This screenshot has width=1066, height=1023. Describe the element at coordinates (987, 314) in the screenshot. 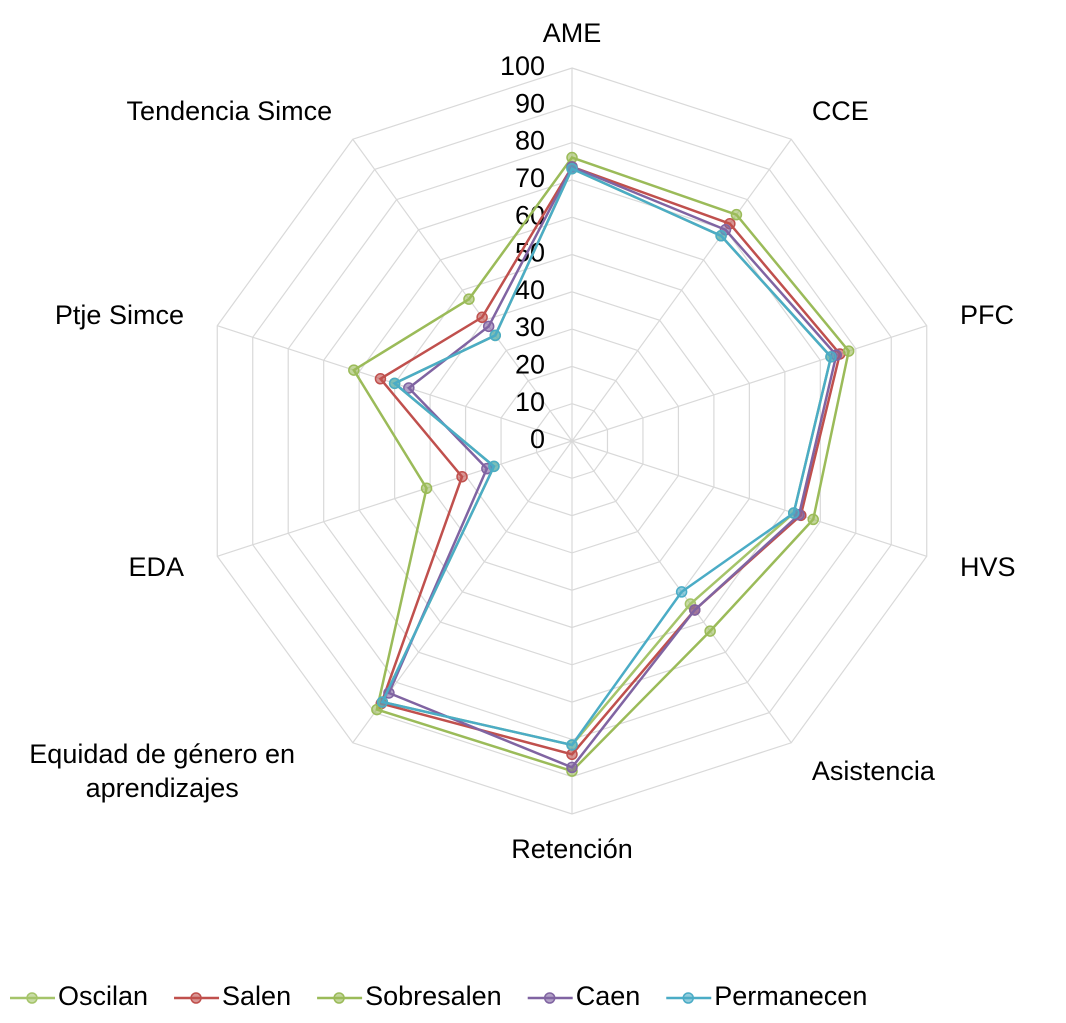

I see `category-label: PFC` at that location.